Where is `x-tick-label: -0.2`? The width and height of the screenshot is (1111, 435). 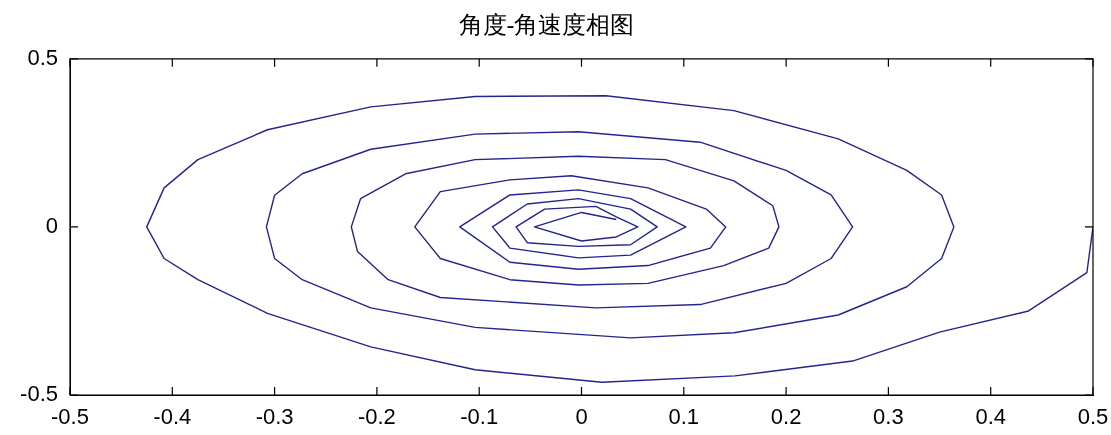 x-tick-label: -0.2 is located at coordinates (376, 417).